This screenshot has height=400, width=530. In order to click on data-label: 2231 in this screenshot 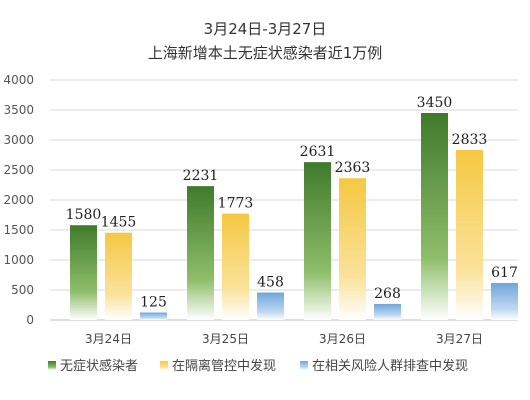, I will do `click(201, 176)`.